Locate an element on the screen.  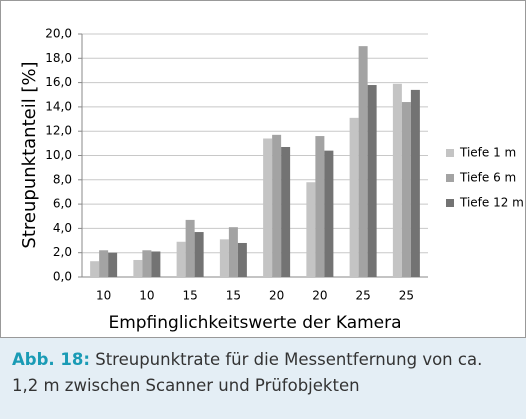
x-axis-title: Empfinglichkeitswerte der Kamera is located at coordinates (254, 323).